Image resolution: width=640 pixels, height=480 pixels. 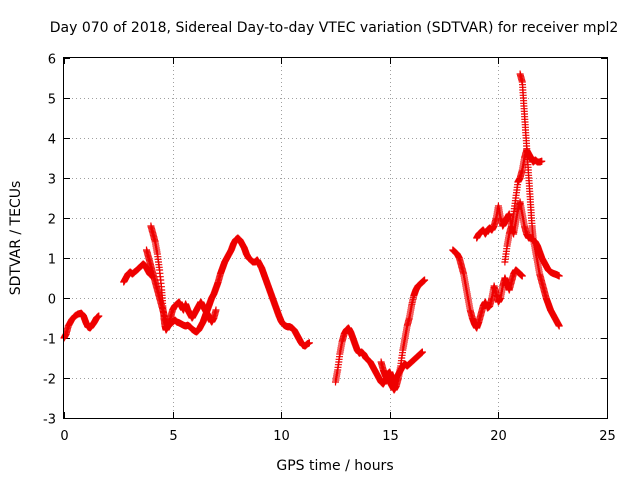 I want to click on y-tick-label: -3, so click(x=49, y=420).